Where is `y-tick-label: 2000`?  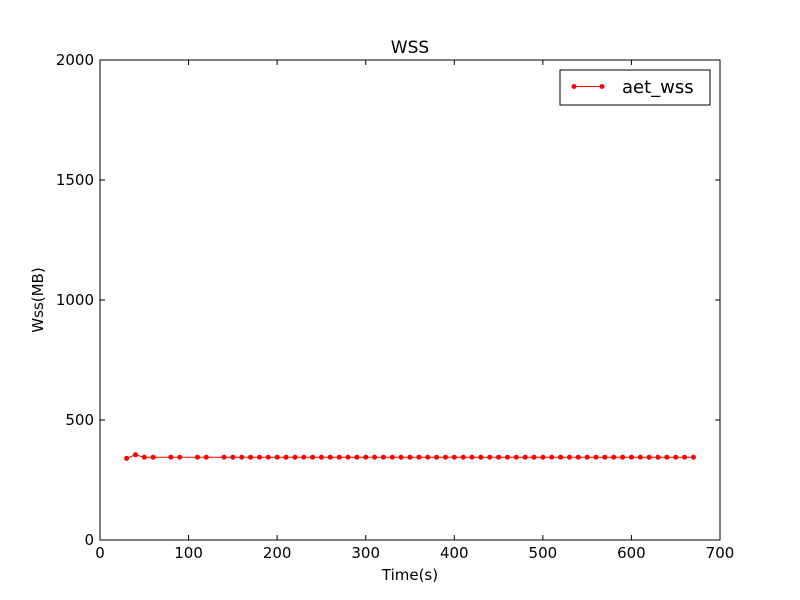 y-tick-label: 2000 is located at coordinates (75, 60).